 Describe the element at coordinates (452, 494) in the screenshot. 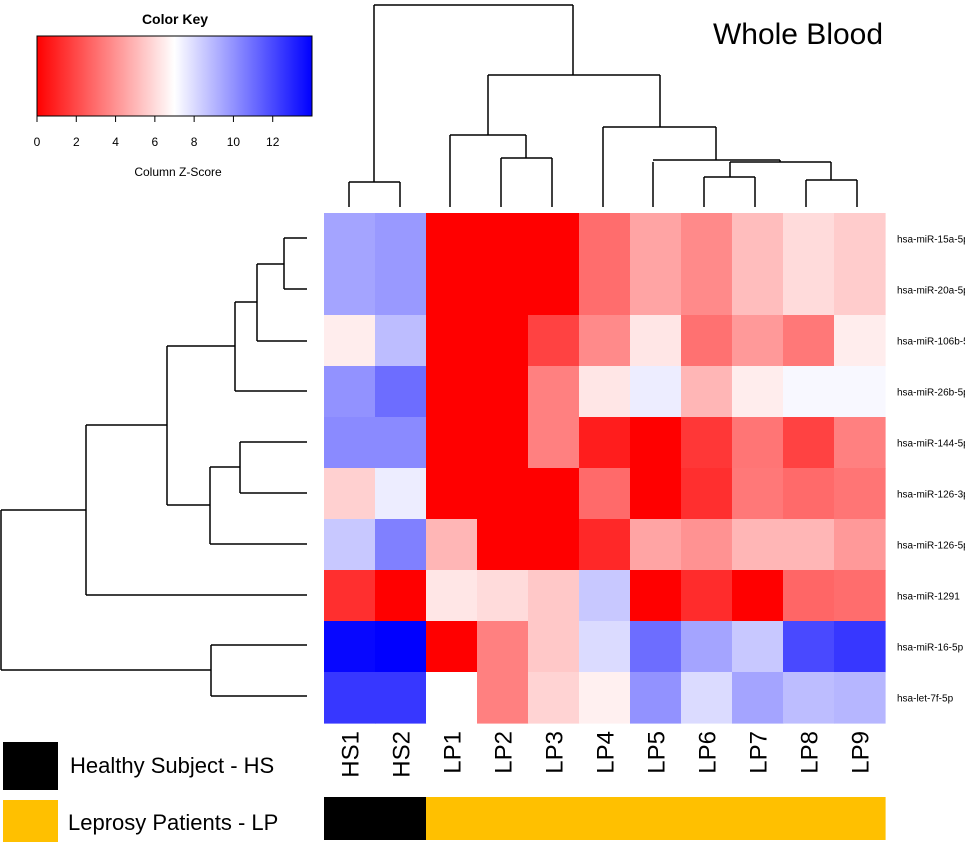

I see `cell-hsa-mir-126-3p-lp1` at that location.